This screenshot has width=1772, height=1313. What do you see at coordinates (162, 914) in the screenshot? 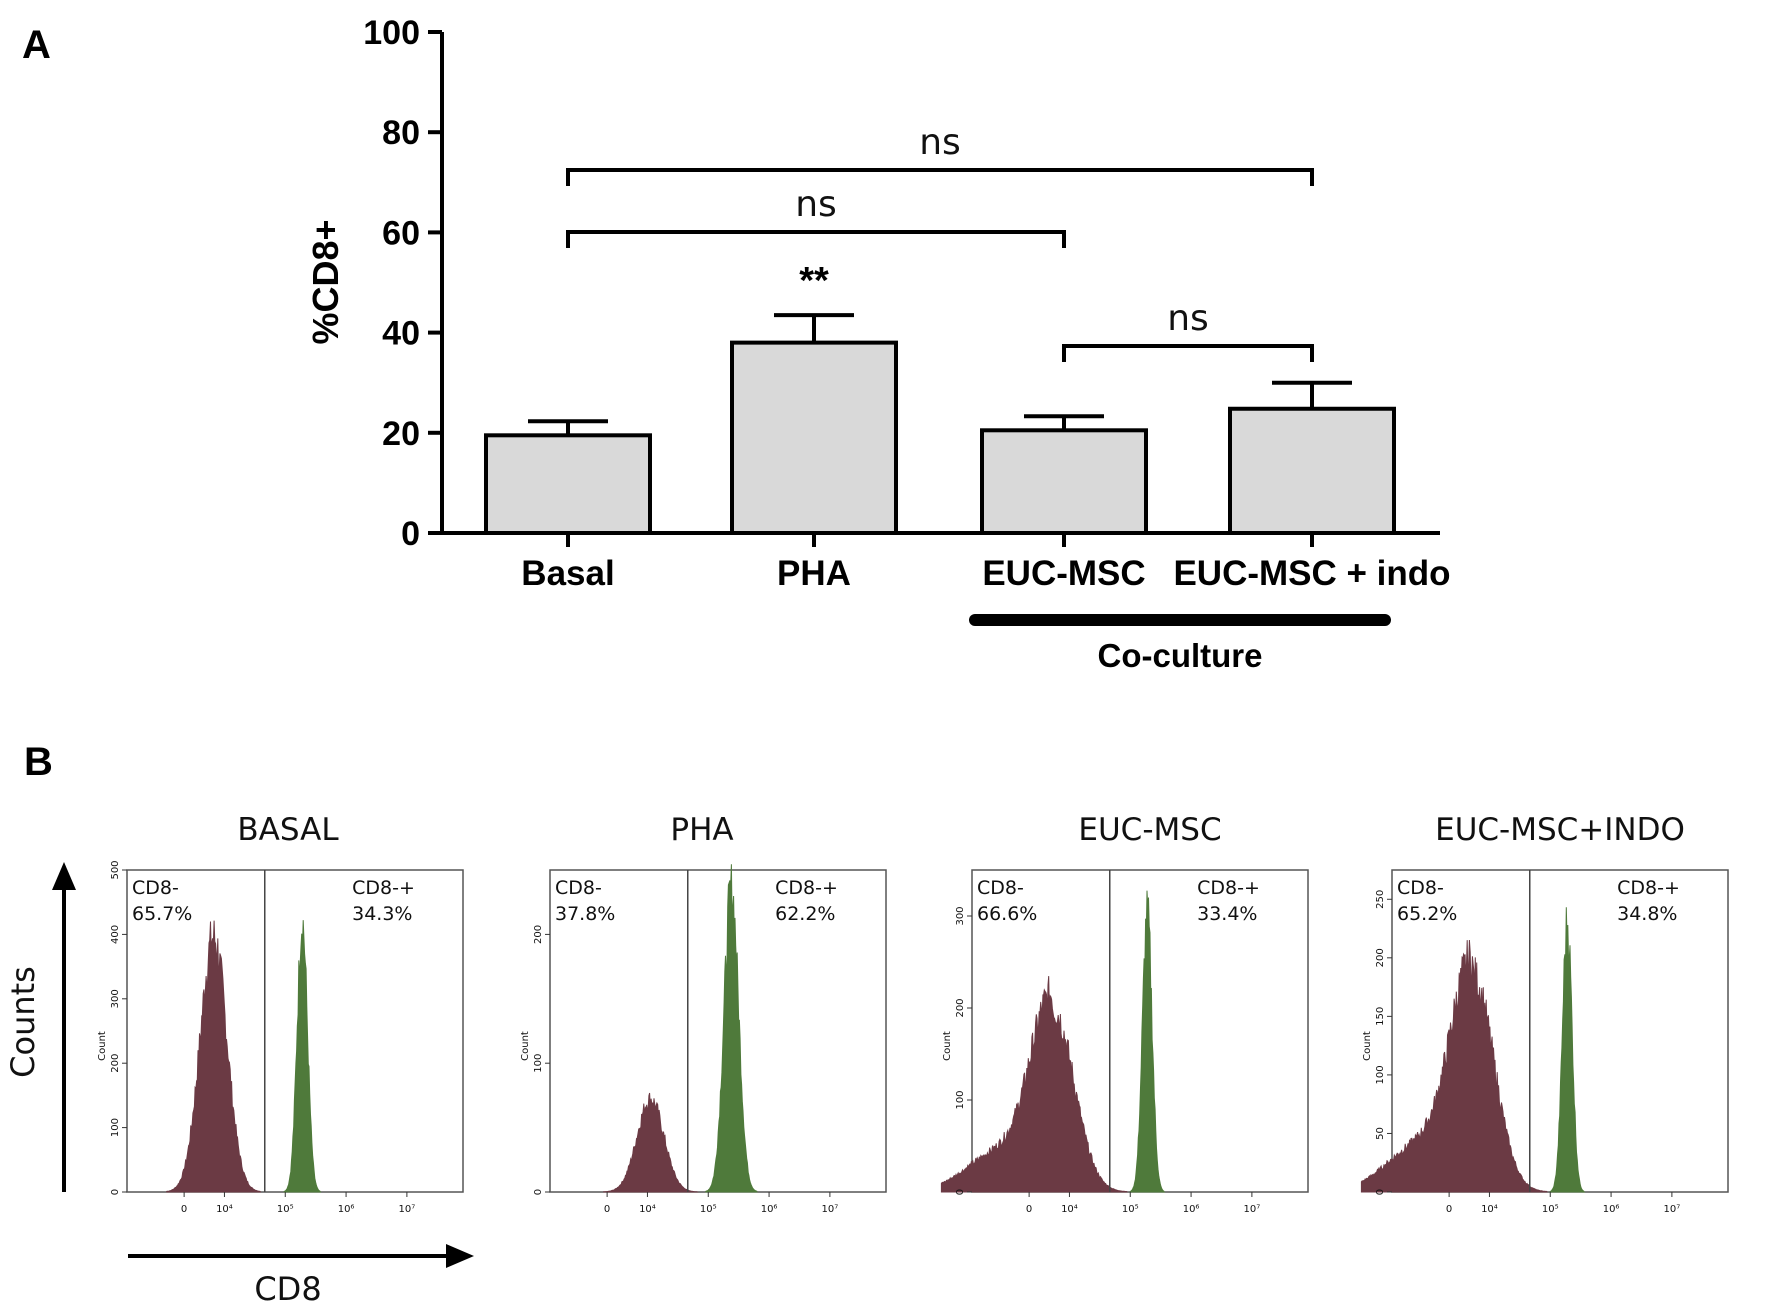
I see `negative-gate-percent: 65.7%` at bounding box center [162, 914].